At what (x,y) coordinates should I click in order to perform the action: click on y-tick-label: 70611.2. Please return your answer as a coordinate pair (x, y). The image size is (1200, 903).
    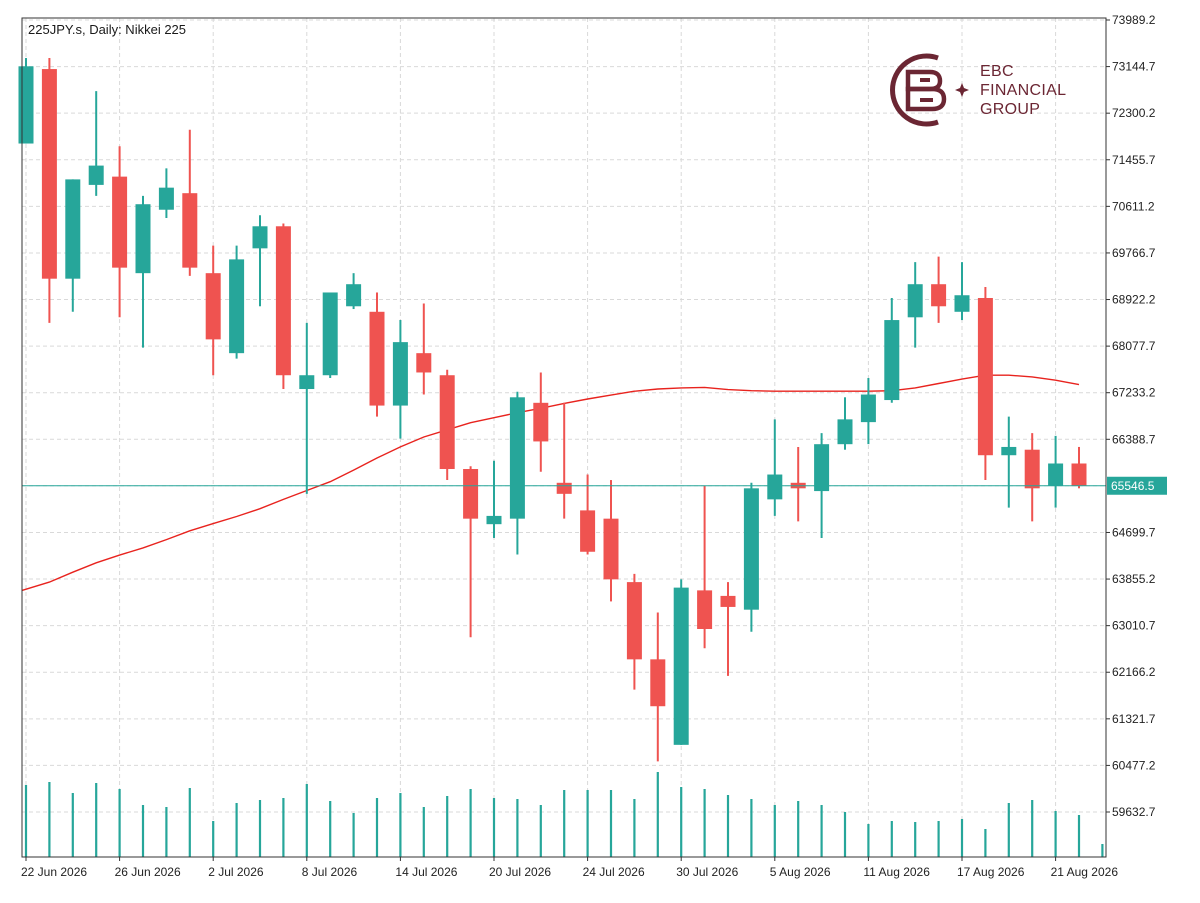
    Looking at the image, I should click on (1133, 206).